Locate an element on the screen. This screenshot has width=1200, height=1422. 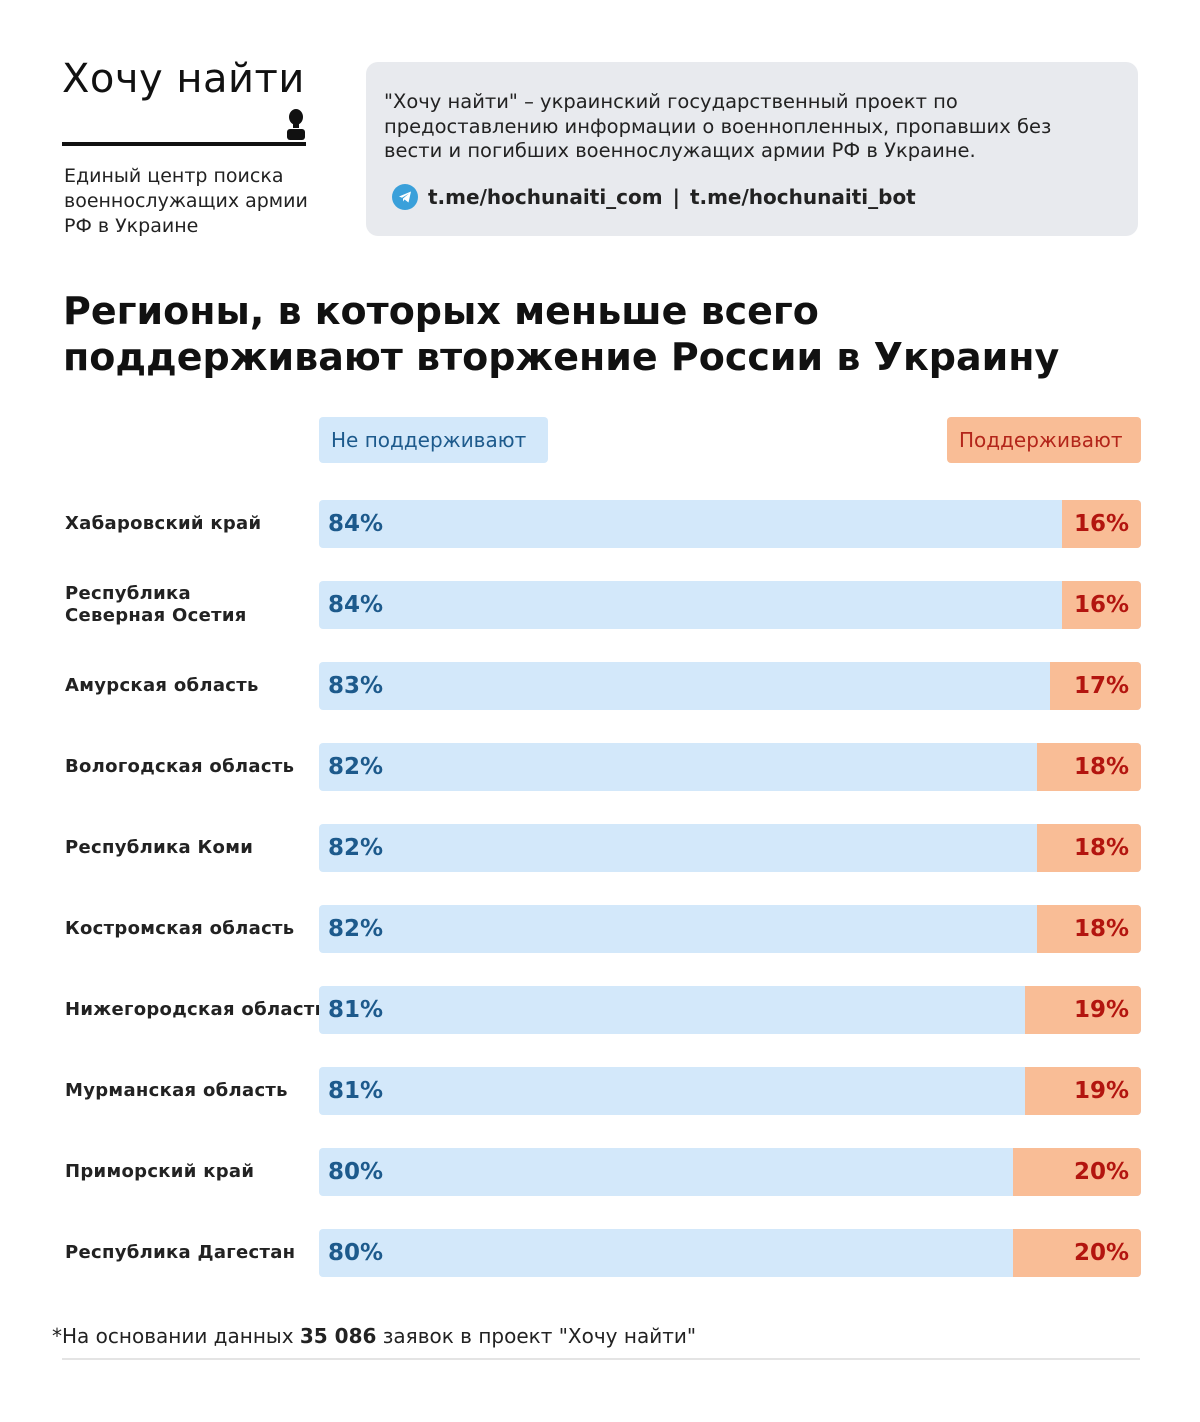
telegram-link-channel: t.me/hochunaiti_com is located at coordinates (545, 197).